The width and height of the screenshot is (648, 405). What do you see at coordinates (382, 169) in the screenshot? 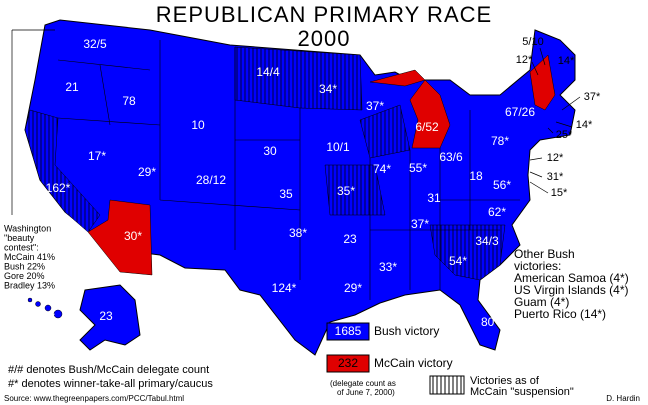
I see `state-label: 74*` at bounding box center [382, 169].